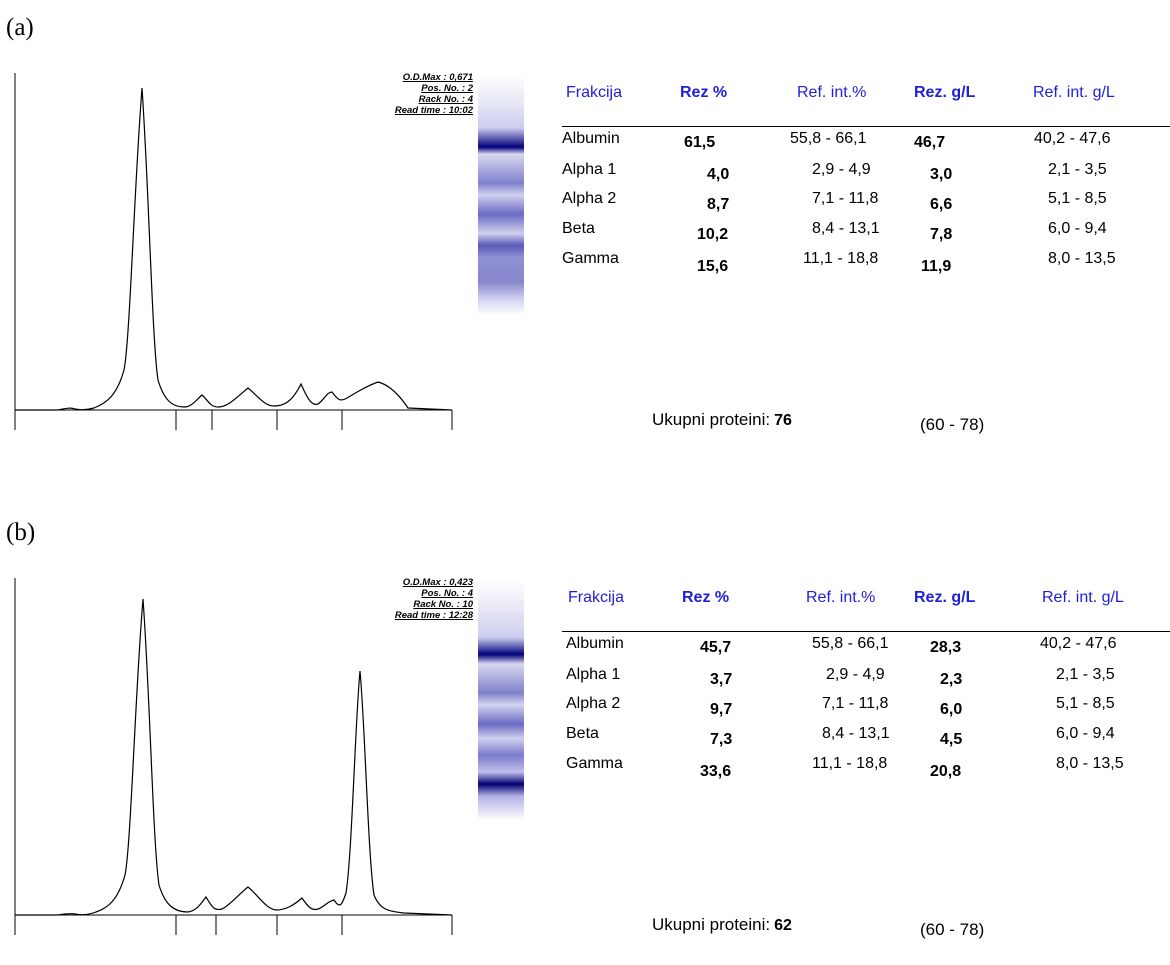 This screenshot has height=965, width=1170. What do you see at coordinates (443, 604) in the screenshot?
I see `rack-number: Rack No. : 10` at bounding box center [443, 604].